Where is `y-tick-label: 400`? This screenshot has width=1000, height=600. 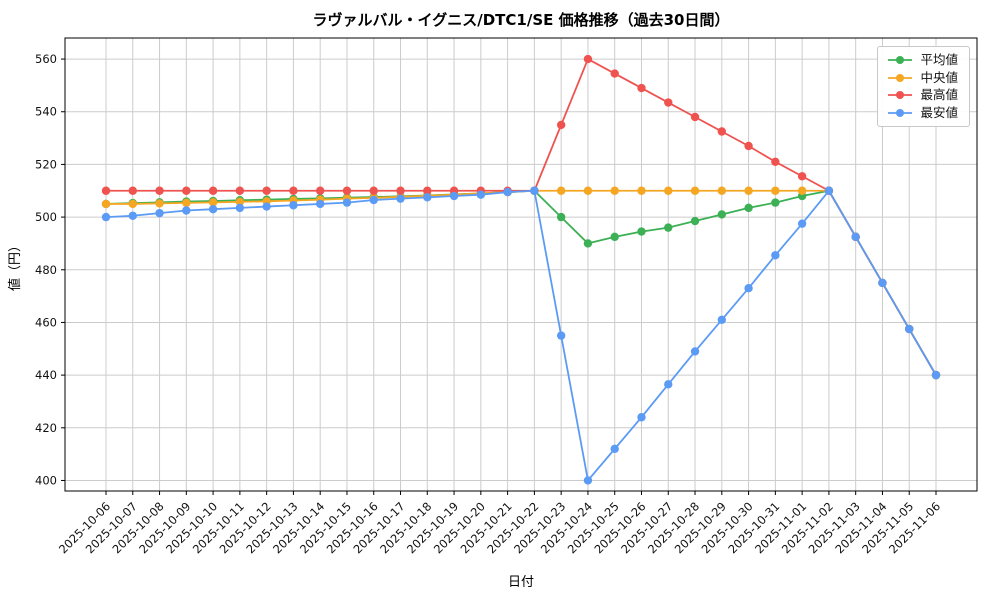 y-tick-label: 400 is located at coordinates (46, 480).